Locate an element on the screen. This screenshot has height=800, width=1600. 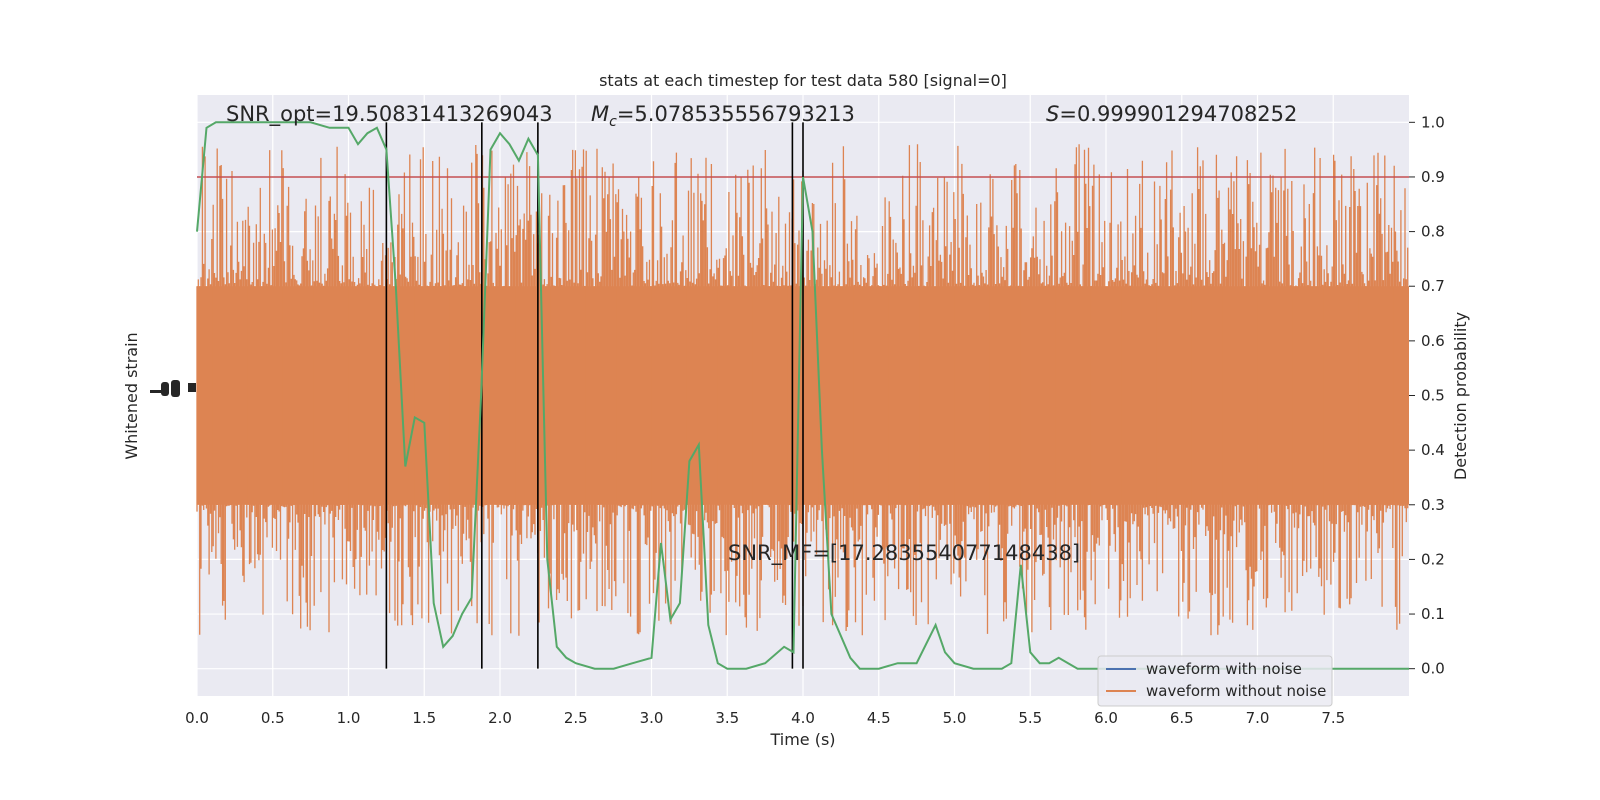
y-axis-left-label: Whitened strain is located at coordinates (131, 395).